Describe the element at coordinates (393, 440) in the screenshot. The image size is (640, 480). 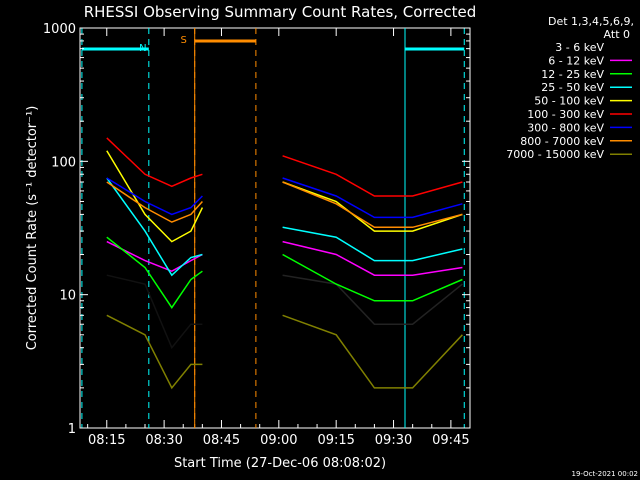
I see `x-tick-label: 09:30` at that location.